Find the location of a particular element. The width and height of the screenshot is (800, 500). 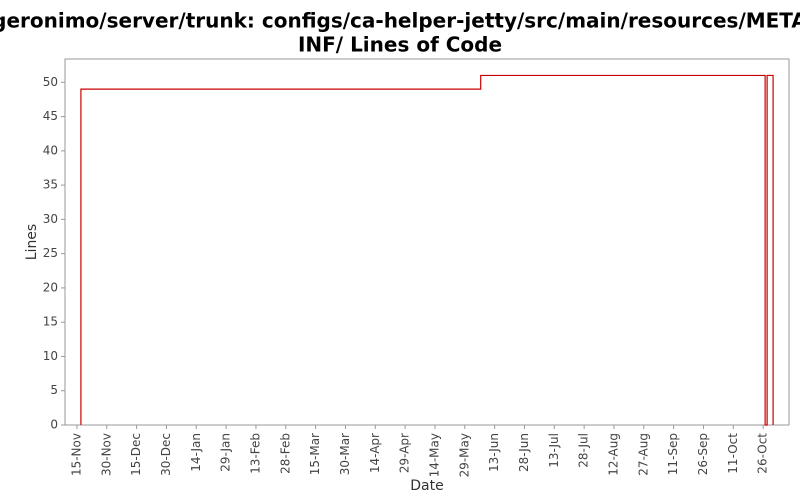

x-tick-label: 29-Apr is located at coordinates (405, 453).